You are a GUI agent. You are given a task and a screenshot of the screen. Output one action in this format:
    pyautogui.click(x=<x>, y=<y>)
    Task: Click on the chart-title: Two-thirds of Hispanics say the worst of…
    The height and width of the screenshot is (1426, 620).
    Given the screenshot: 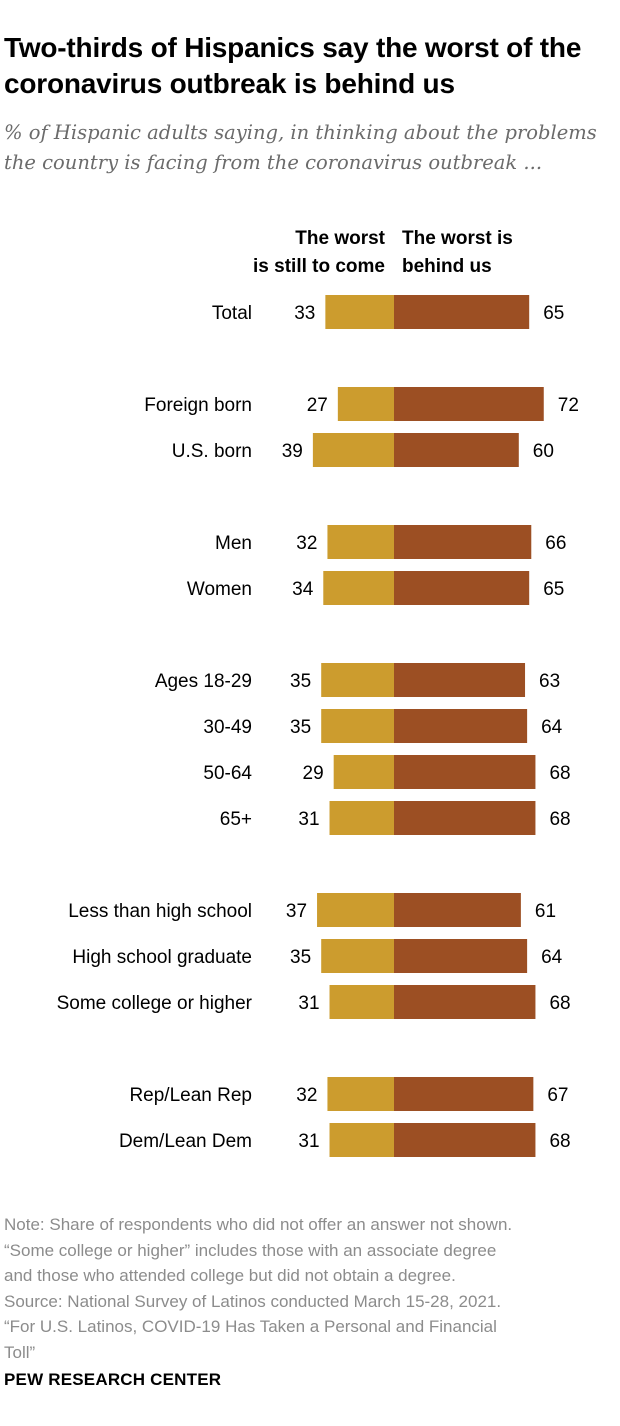 What is the action you would take?
    pyautogui.click(x=293, y=65)
    